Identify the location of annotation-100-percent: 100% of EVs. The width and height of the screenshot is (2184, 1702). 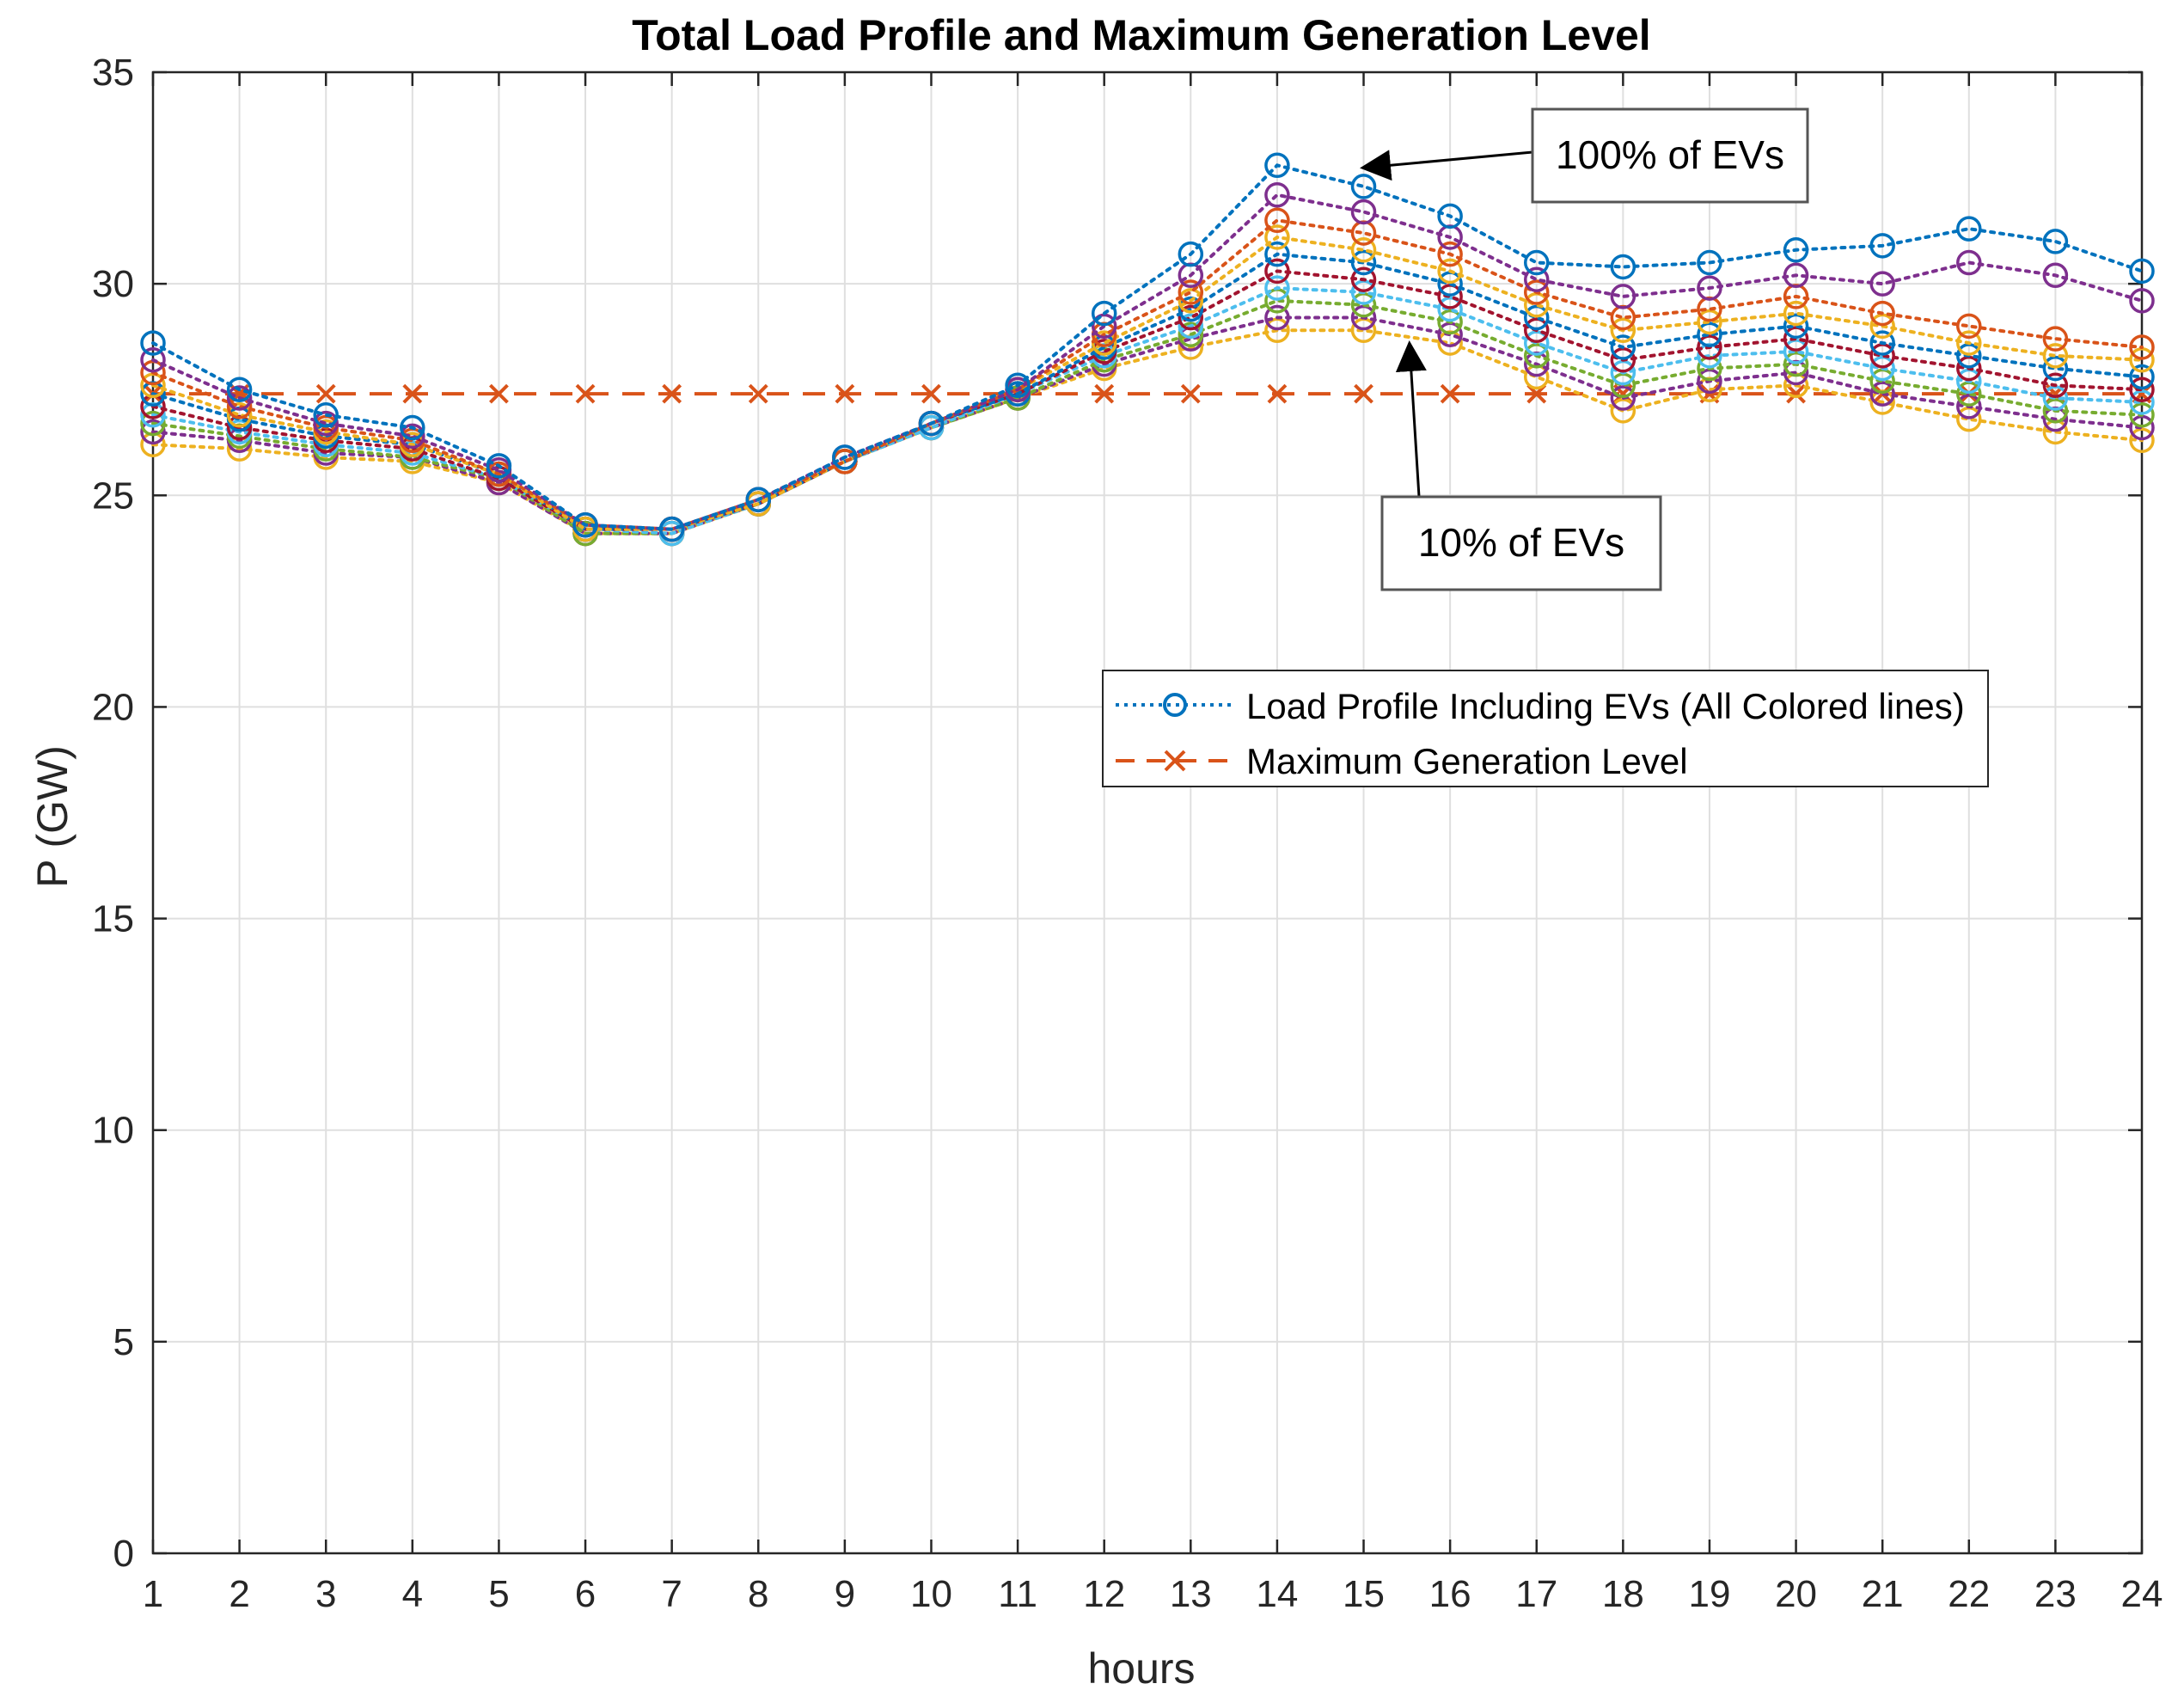
(1585, 155).